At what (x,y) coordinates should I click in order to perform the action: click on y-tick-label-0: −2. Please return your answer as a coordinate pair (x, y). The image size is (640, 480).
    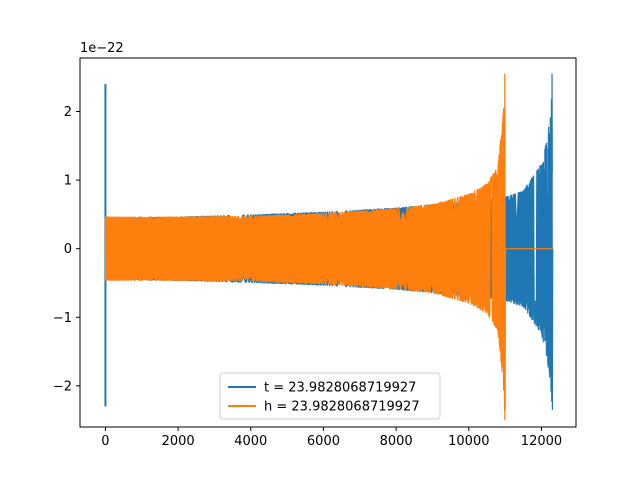
    Looking at the image, I should click on (62, 386).